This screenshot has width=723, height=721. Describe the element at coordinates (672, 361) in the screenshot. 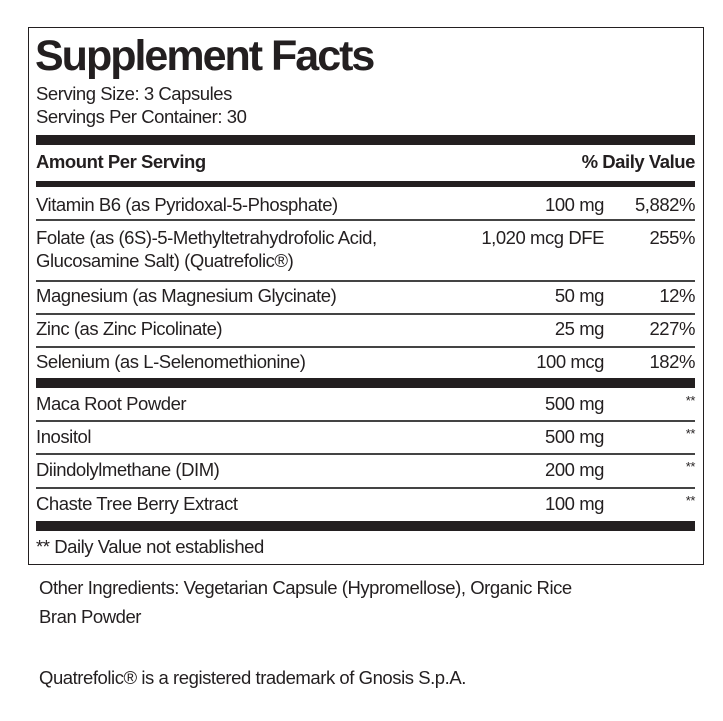

I see `row-dv: 182%` at that location.